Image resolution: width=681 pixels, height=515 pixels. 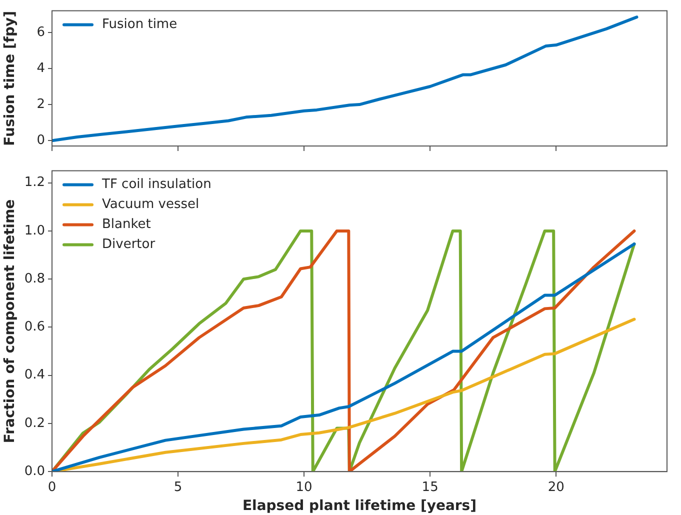 What do you see at coordinates (430, 487) in the screenshot?
I see `x-tick-label: 15` at bounding box center [430, 487].